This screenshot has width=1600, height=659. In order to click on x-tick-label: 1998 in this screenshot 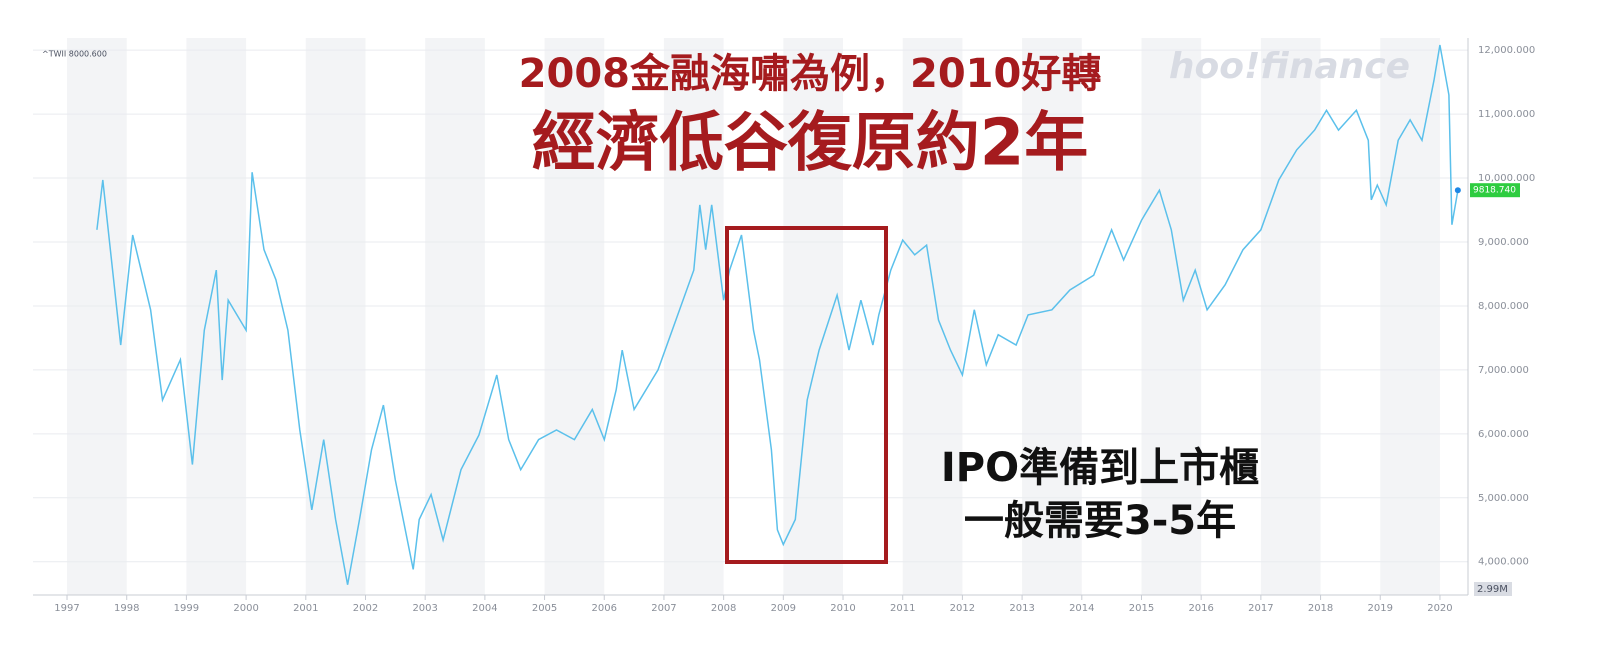, I will do `click(126, 608)`.